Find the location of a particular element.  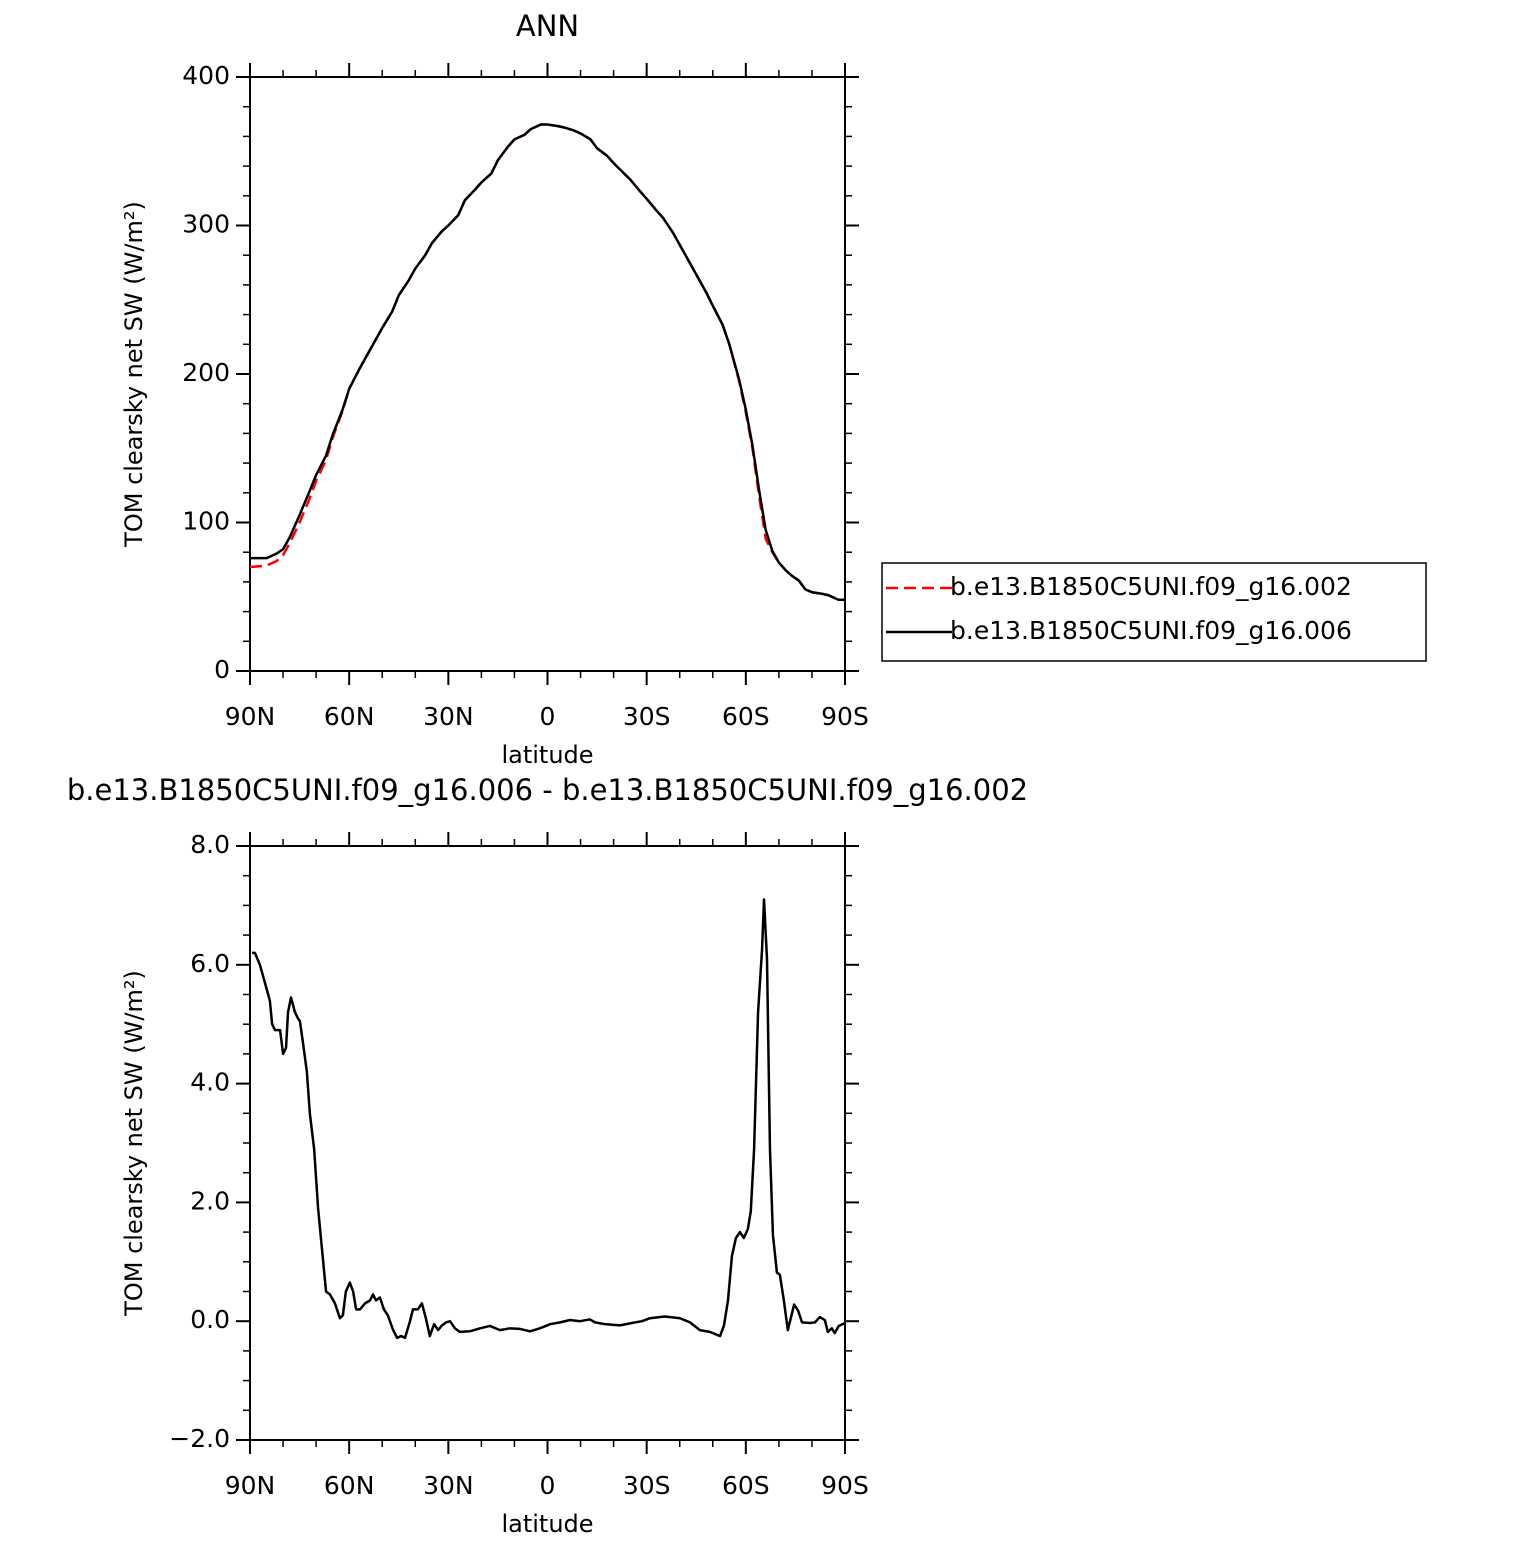

y-tick-label: 6.0 is located at coordinates (210, 963).